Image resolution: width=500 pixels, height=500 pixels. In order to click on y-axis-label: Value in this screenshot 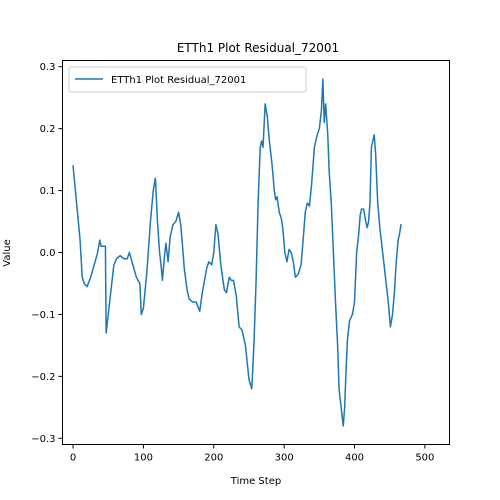, I will do `click(7, 252)`.